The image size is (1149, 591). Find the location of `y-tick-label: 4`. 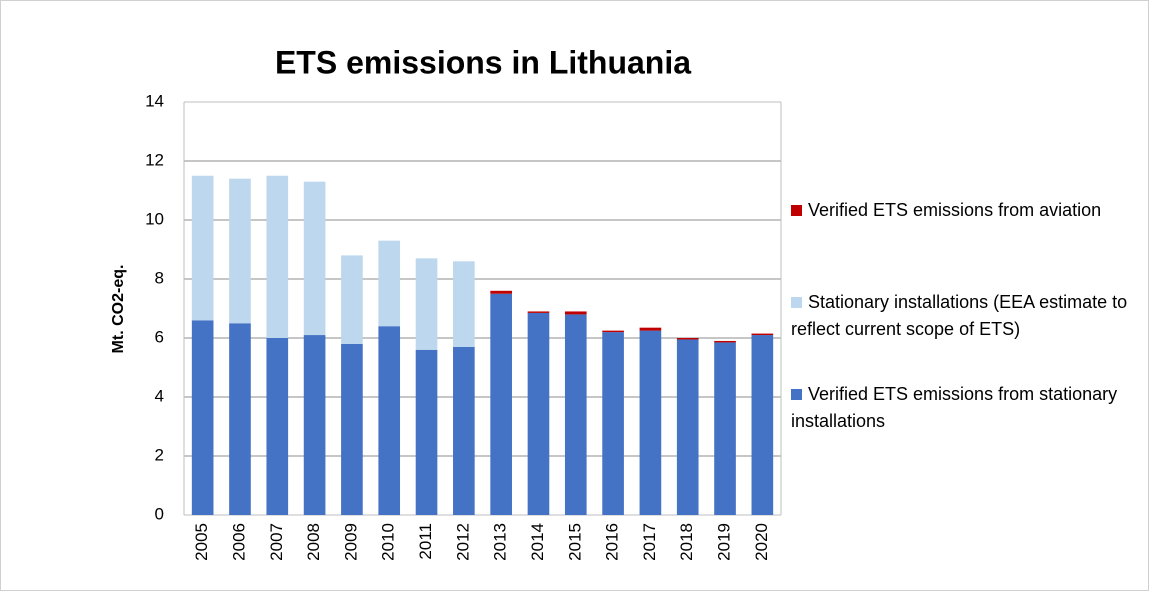

y-tick-label: 4 is located at coordinates (159, 395).